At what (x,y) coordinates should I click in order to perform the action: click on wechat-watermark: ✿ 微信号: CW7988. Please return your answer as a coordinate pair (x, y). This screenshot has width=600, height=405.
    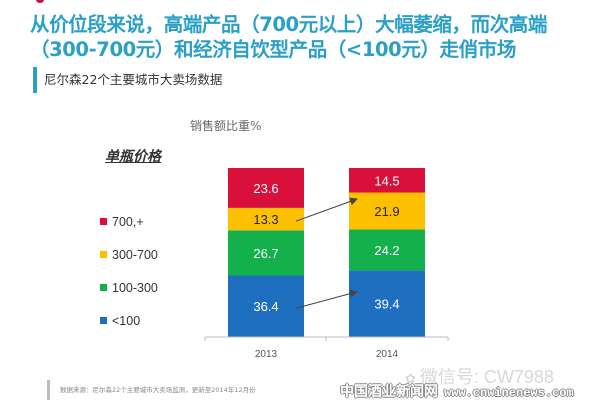
    Looking at the image, I should click on (479, 376).